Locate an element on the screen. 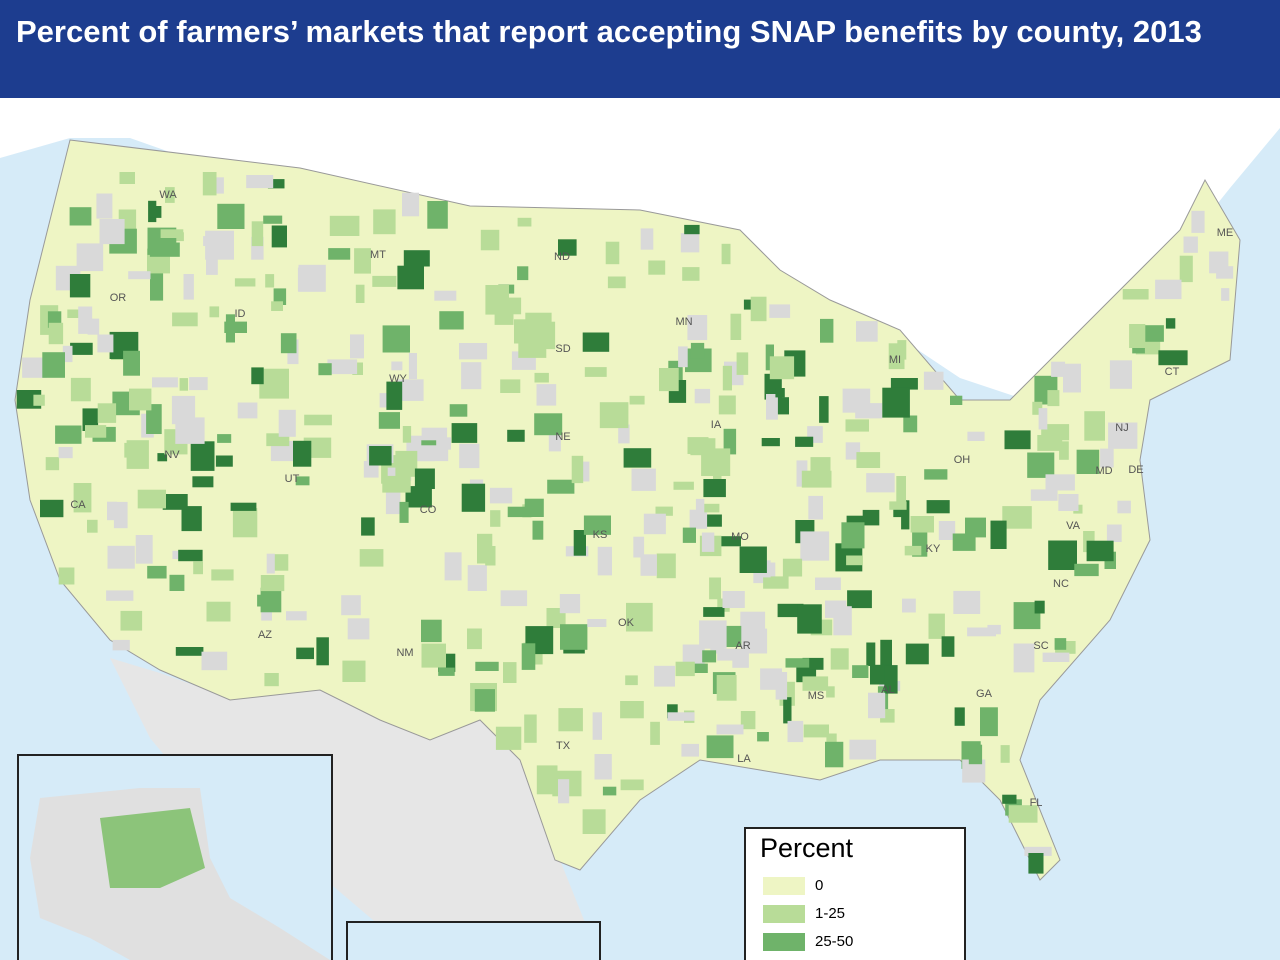 Image resolution: width=1280 pixels, height=960 pixels. hawaii-inset is located at coordinates (473, 940).